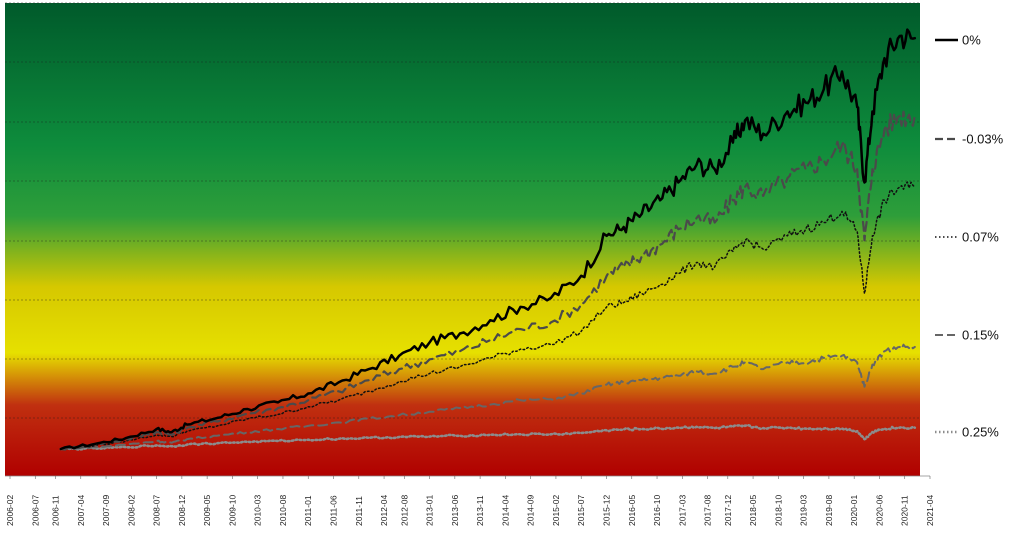 This screenshot has width=1024, height=534. What do you see at coordinates (708, 510) in the screenshot?
I see `x-tick-label: 2017-08` at bounding box center [708, 510].